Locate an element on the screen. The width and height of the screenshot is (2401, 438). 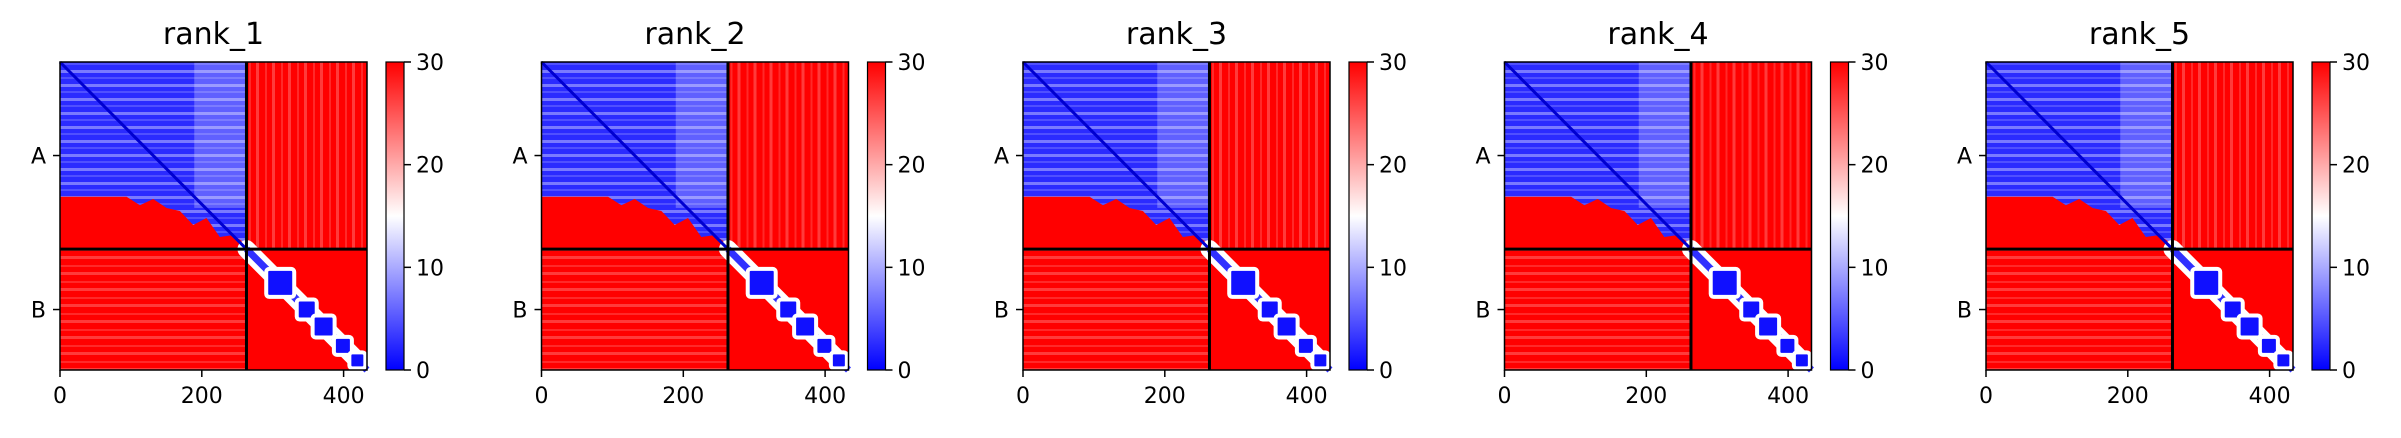
panel-title: rank_3 is located at coordinates (1176, 34).